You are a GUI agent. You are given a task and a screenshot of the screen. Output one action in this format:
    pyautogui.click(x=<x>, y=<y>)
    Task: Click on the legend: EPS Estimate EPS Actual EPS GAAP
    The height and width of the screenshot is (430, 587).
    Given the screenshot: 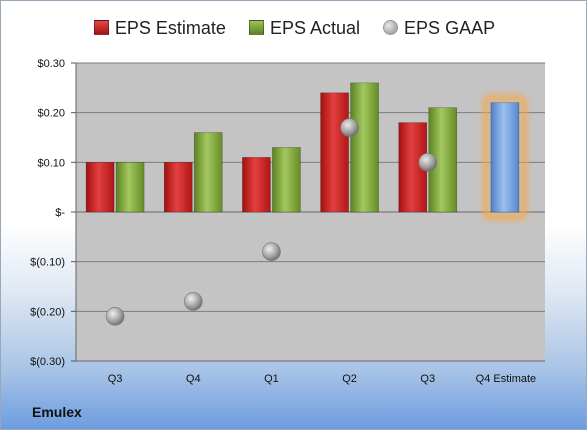 What is the action you would take?
    pyautogui.click(x=293, y=28)
    